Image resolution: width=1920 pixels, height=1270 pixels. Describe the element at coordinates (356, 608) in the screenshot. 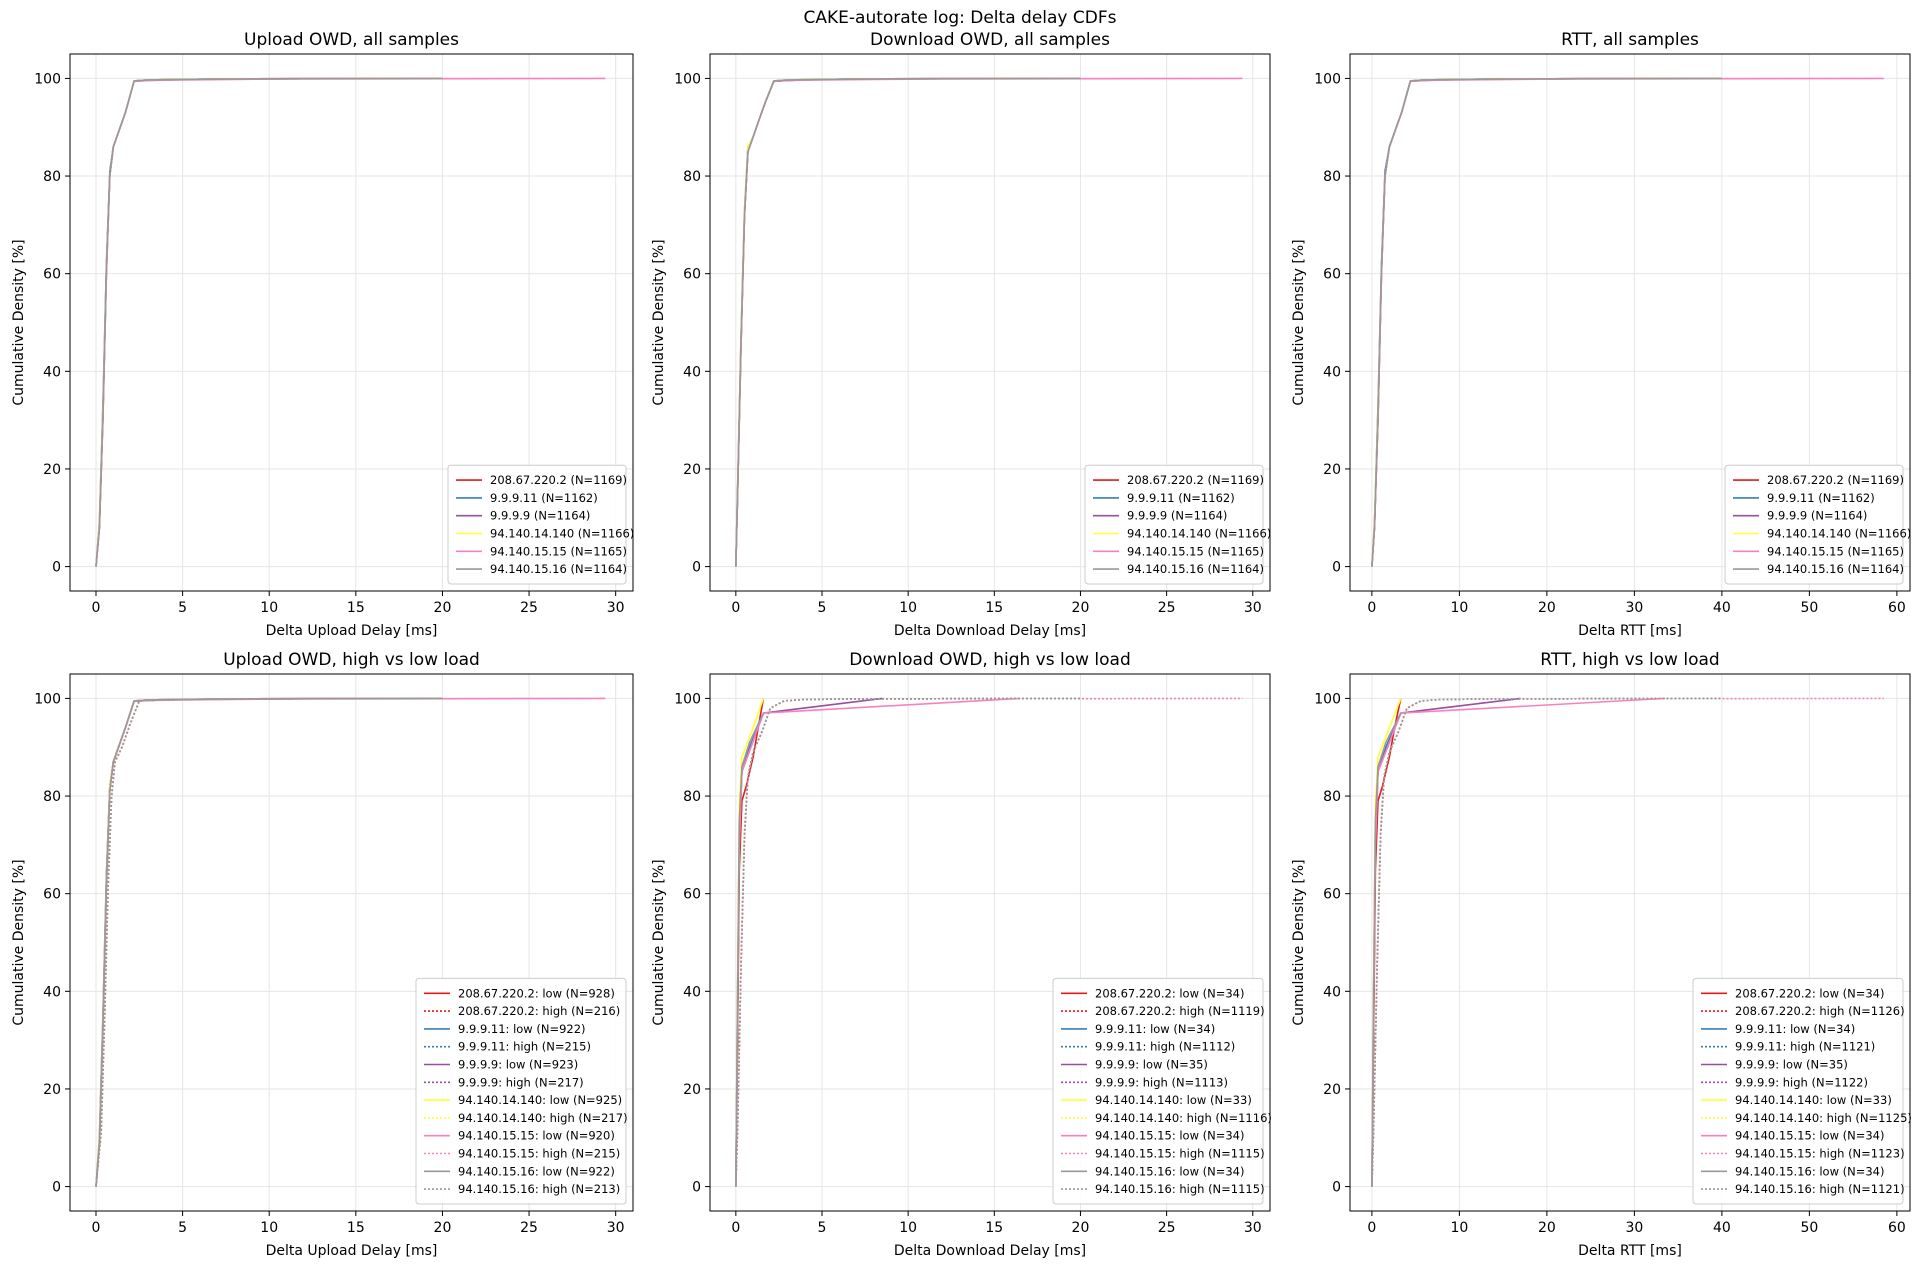

I see `x-tick-label: 15` at that location.